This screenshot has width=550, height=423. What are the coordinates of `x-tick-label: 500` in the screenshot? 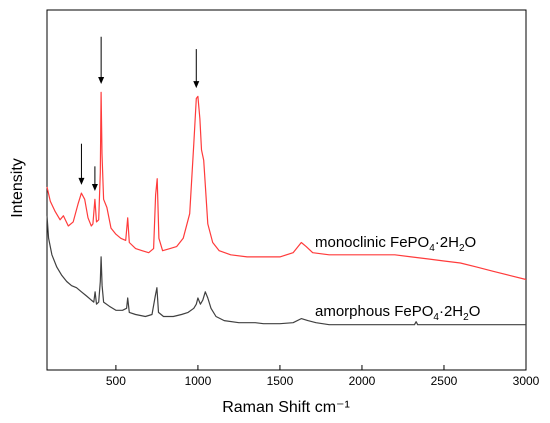 It's located at (116, 381).